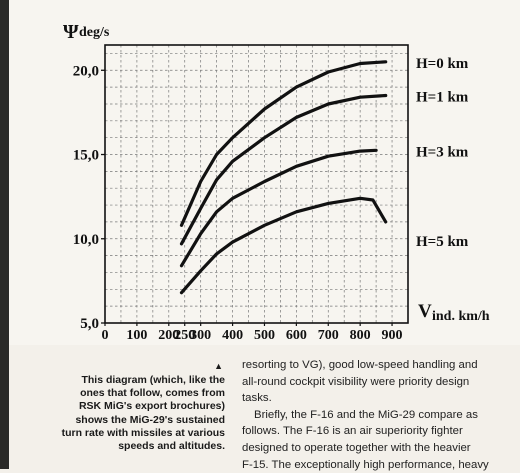  I want to click on y-tick-label: 15,0, so click(86, 156).